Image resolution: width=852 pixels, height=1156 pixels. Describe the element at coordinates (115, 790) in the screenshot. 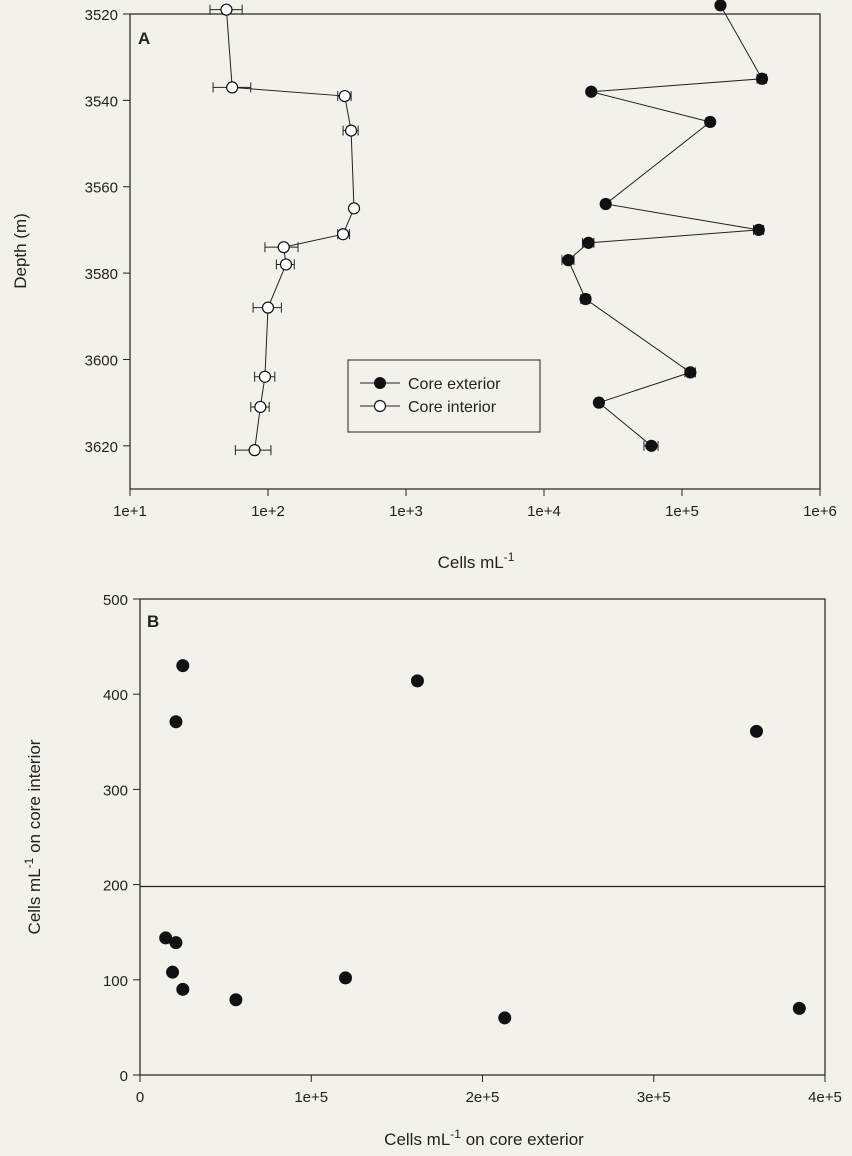

I see `panel-b-y-tick-label: 300` at that location.